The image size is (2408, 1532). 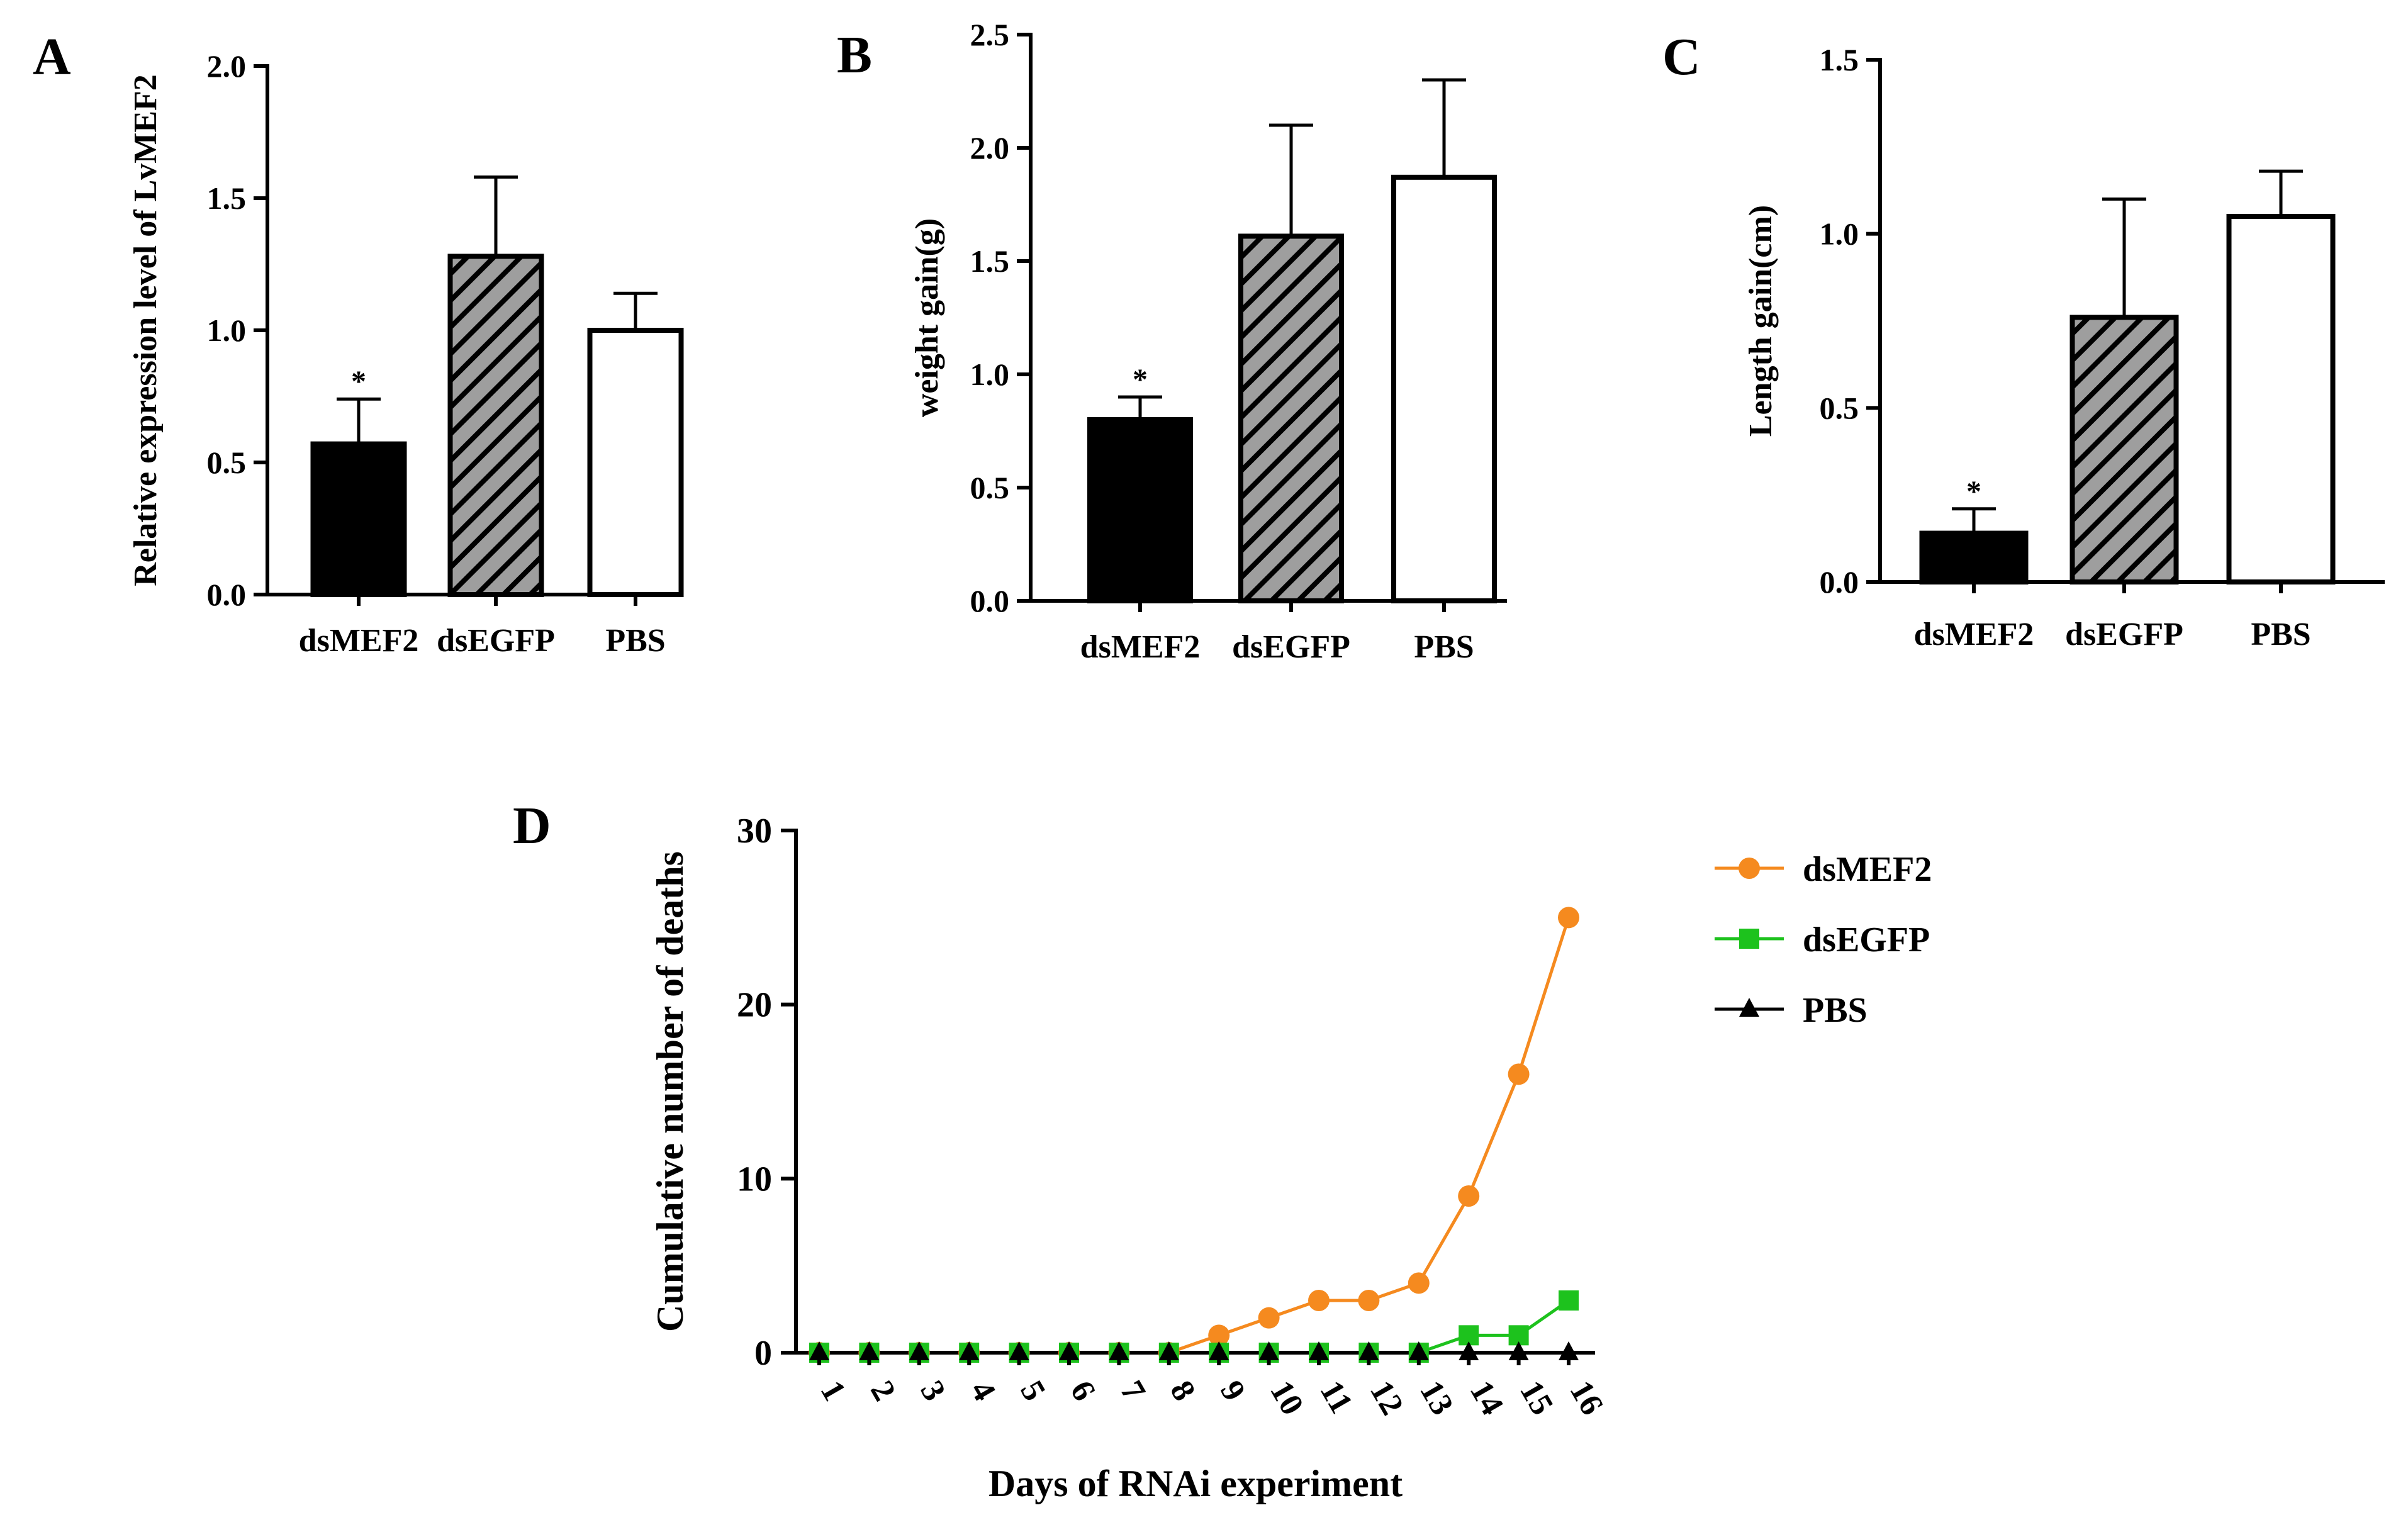 I want to click on x-tick-label: 7, so click(x=1132, y=1391).